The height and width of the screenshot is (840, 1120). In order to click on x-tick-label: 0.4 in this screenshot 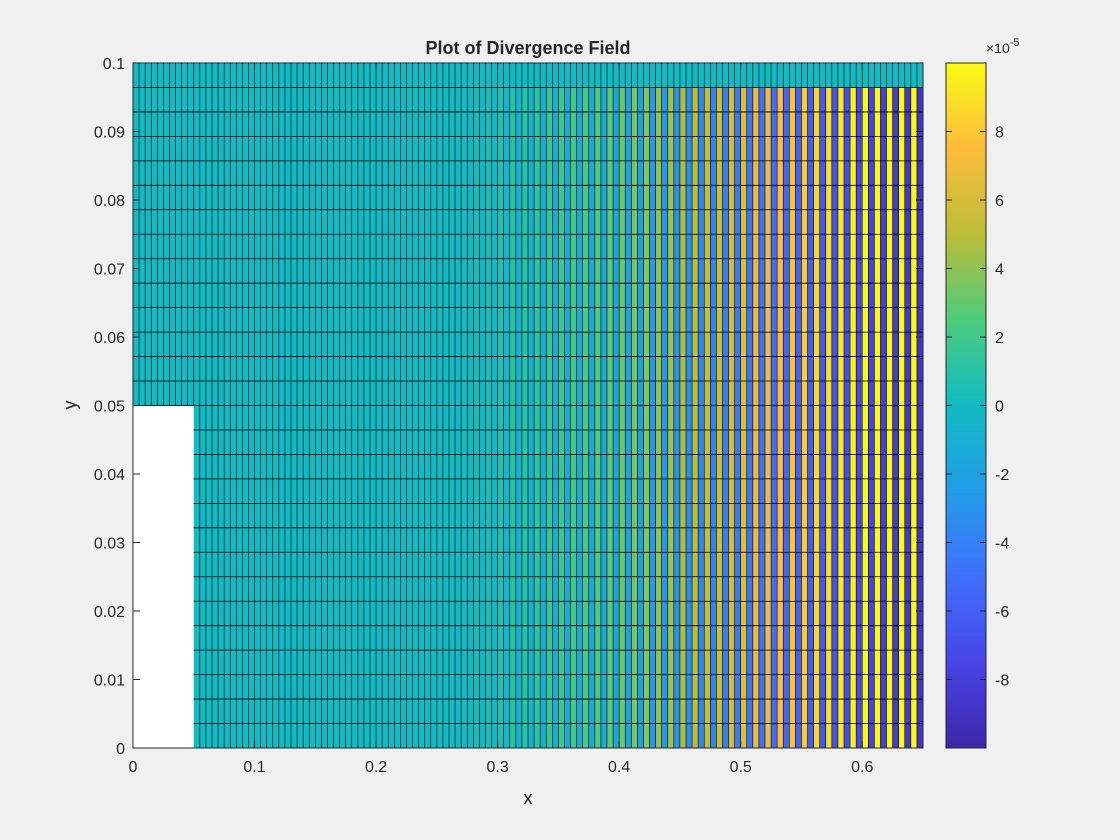, I will do `click(619, 767)`.